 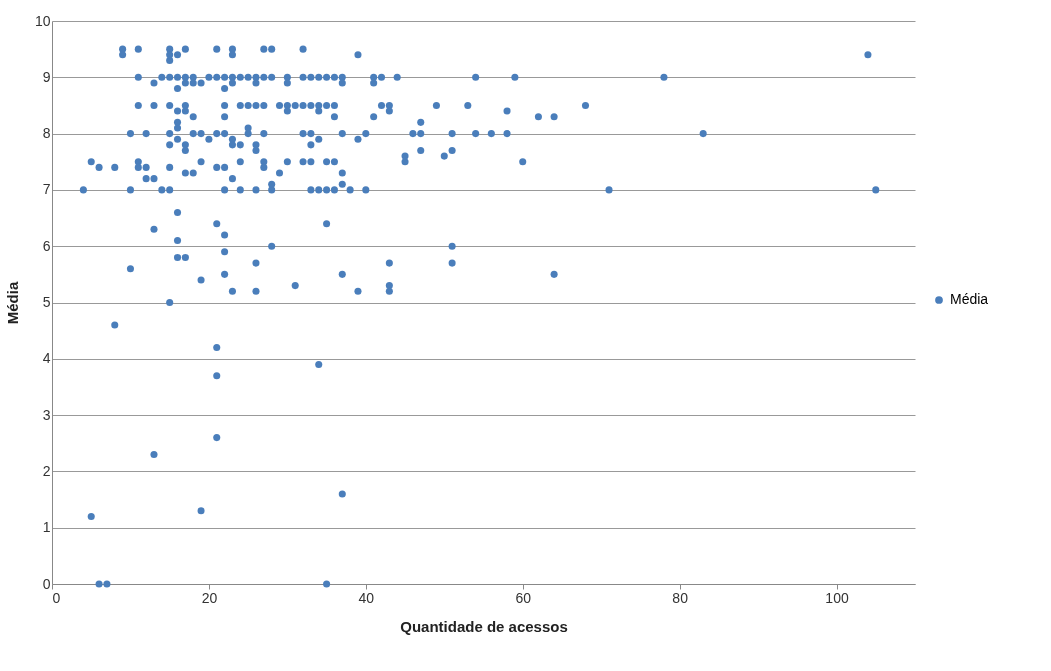 What do you see at coordinates (42, 20) in the screenshot?
I see `y-tick-label: 10` at bounding box center [42, 20].